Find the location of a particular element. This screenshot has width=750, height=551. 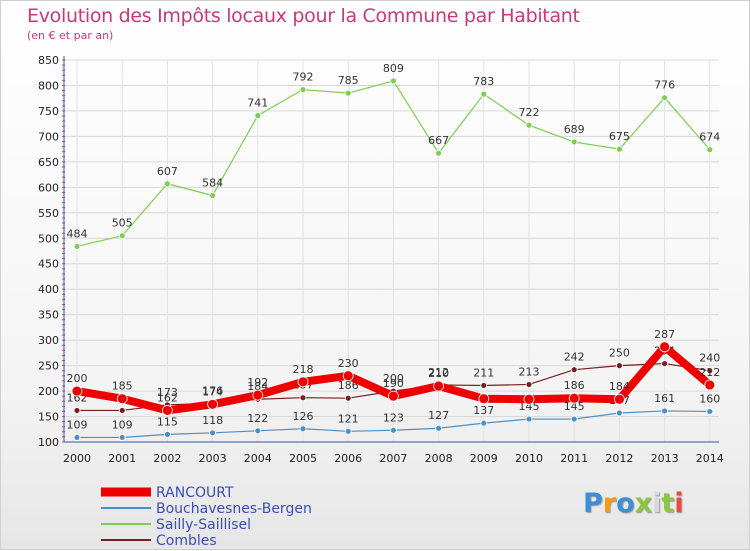

data-label-sailly-saillisel: 741 is located at coordinates (257, 103).